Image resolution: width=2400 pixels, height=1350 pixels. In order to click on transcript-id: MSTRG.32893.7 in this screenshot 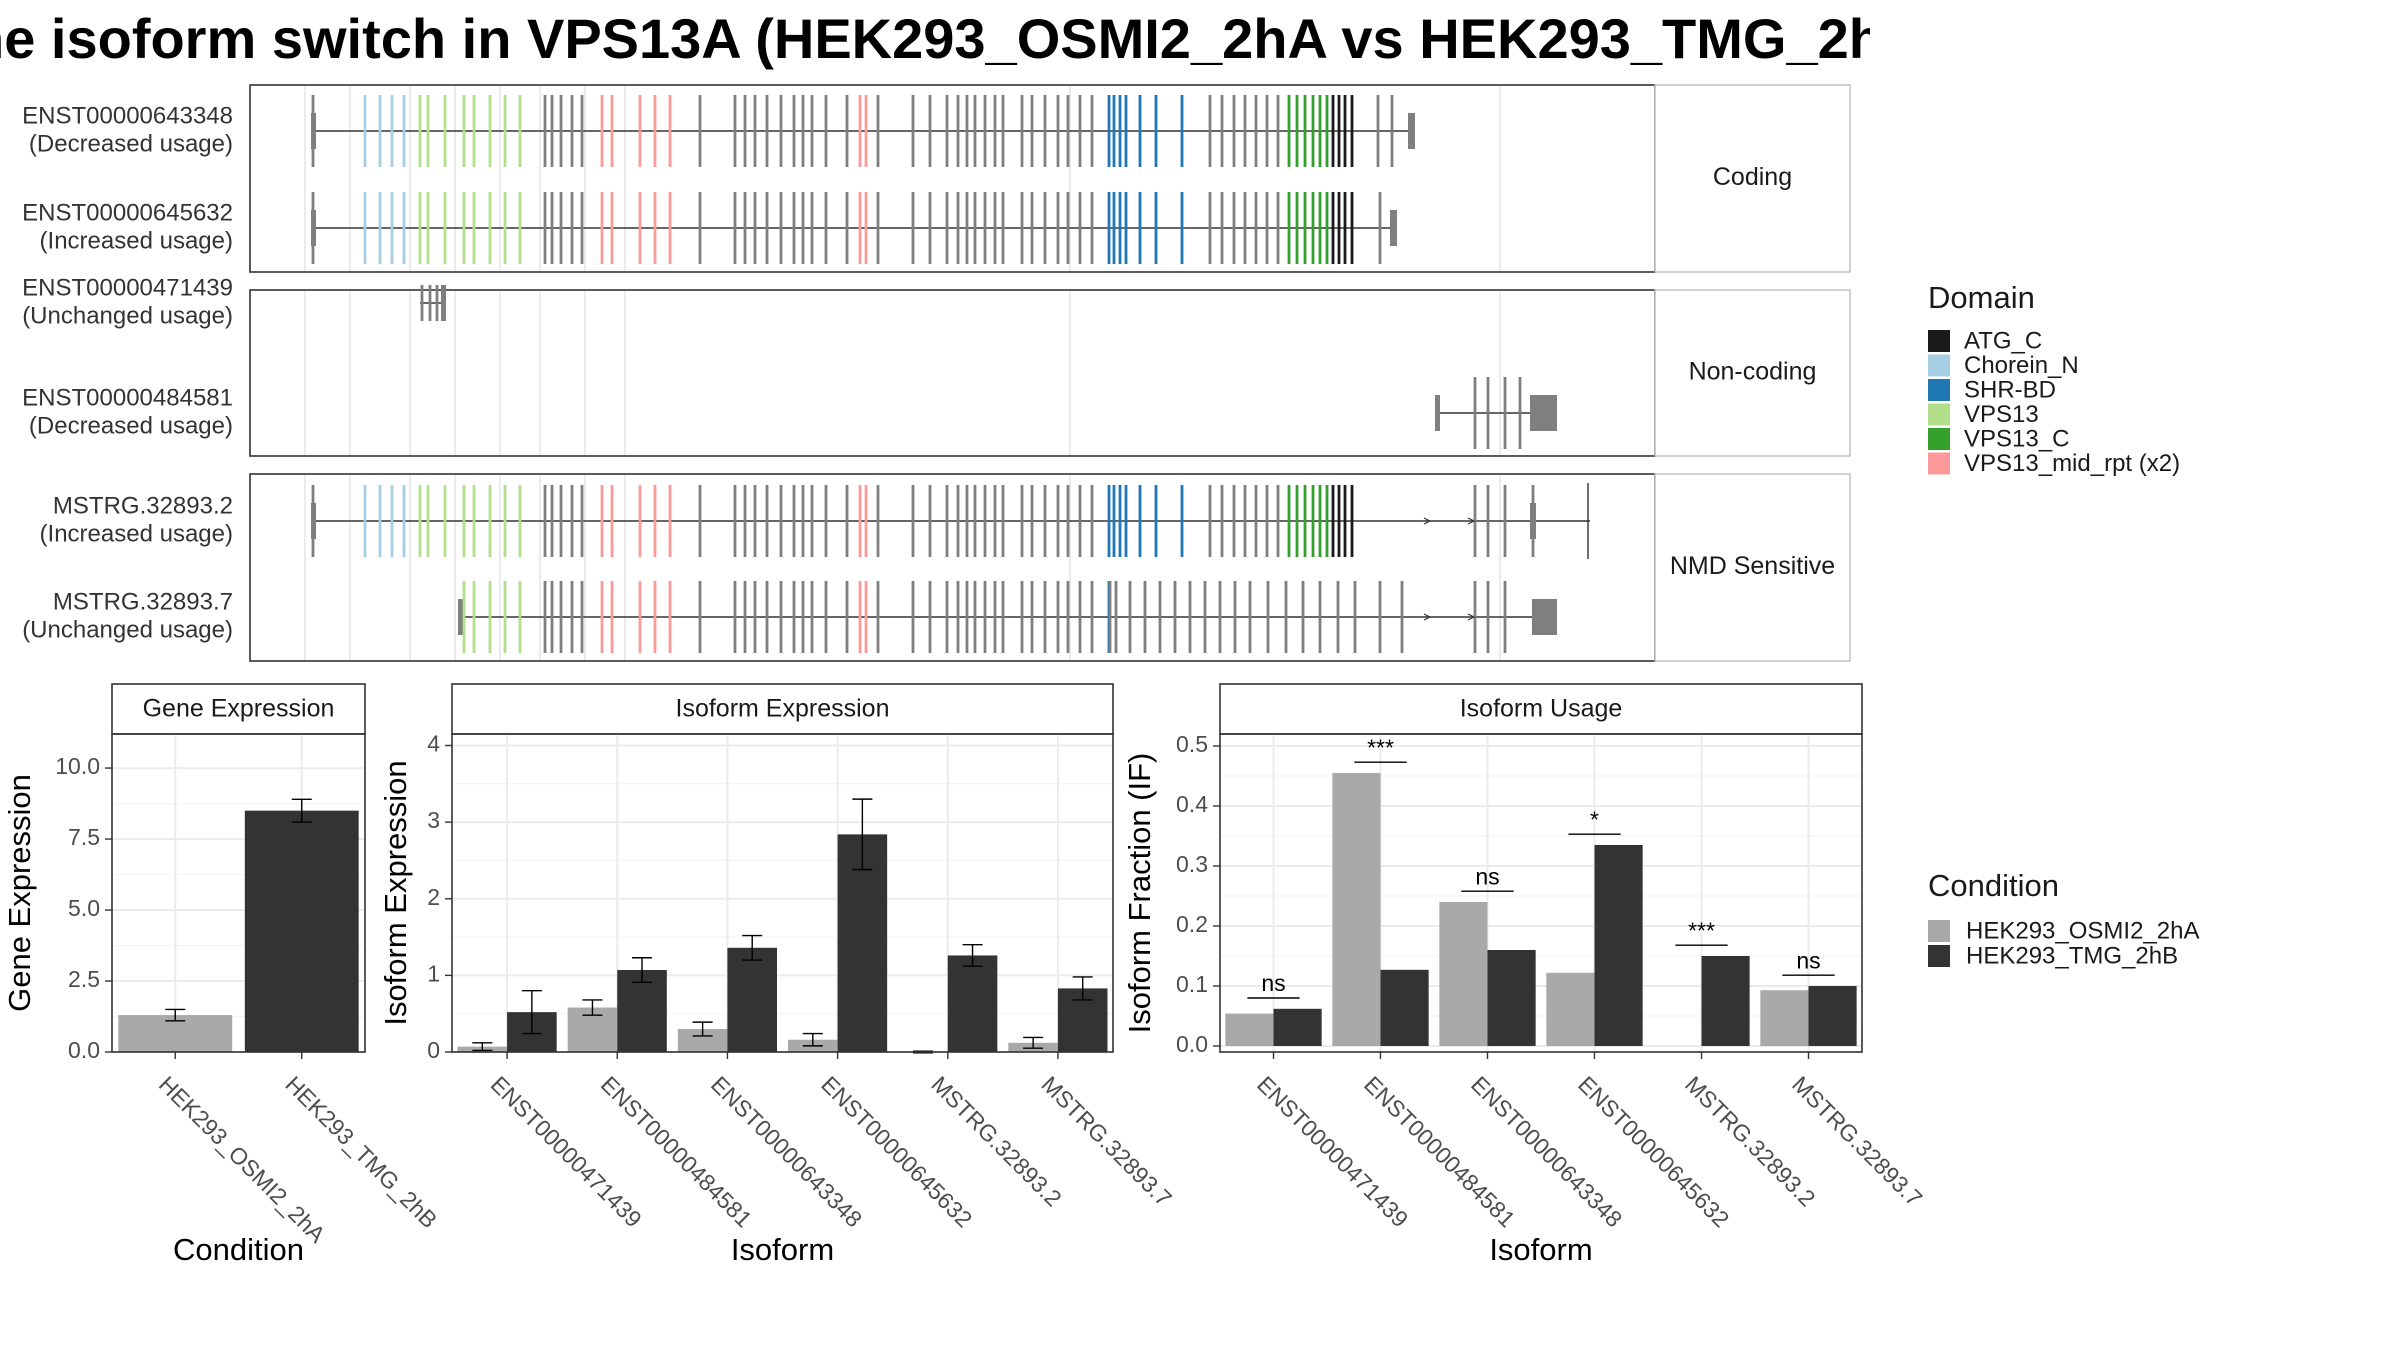, I will do `click(143, 601)`.